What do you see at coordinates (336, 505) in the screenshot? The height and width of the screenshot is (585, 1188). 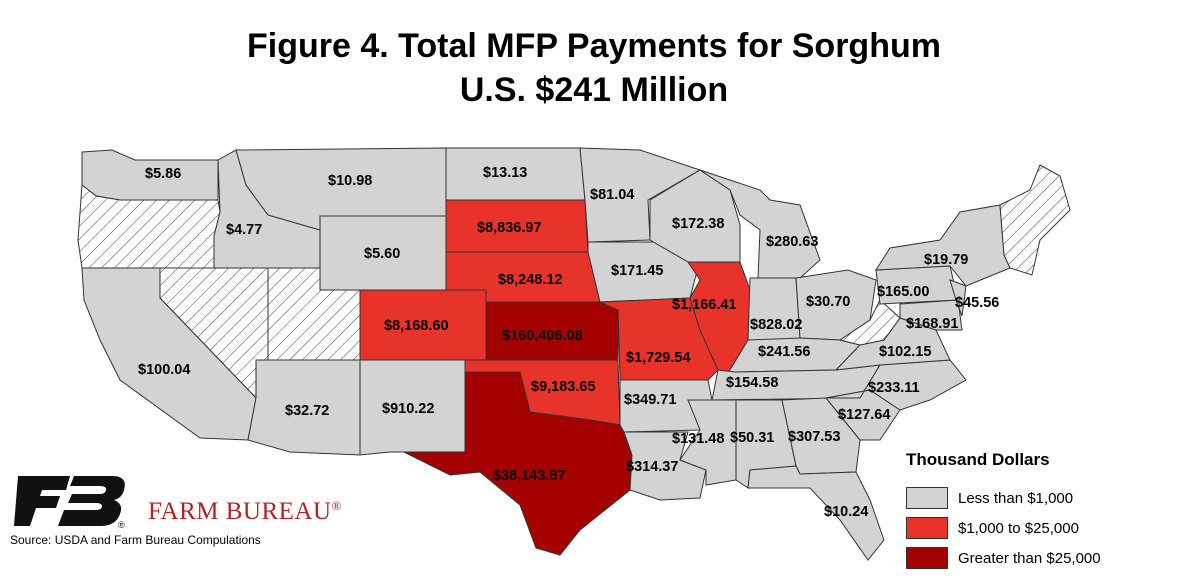 I see `brand-registered-mark: ®` at bounding box center [336, 505].